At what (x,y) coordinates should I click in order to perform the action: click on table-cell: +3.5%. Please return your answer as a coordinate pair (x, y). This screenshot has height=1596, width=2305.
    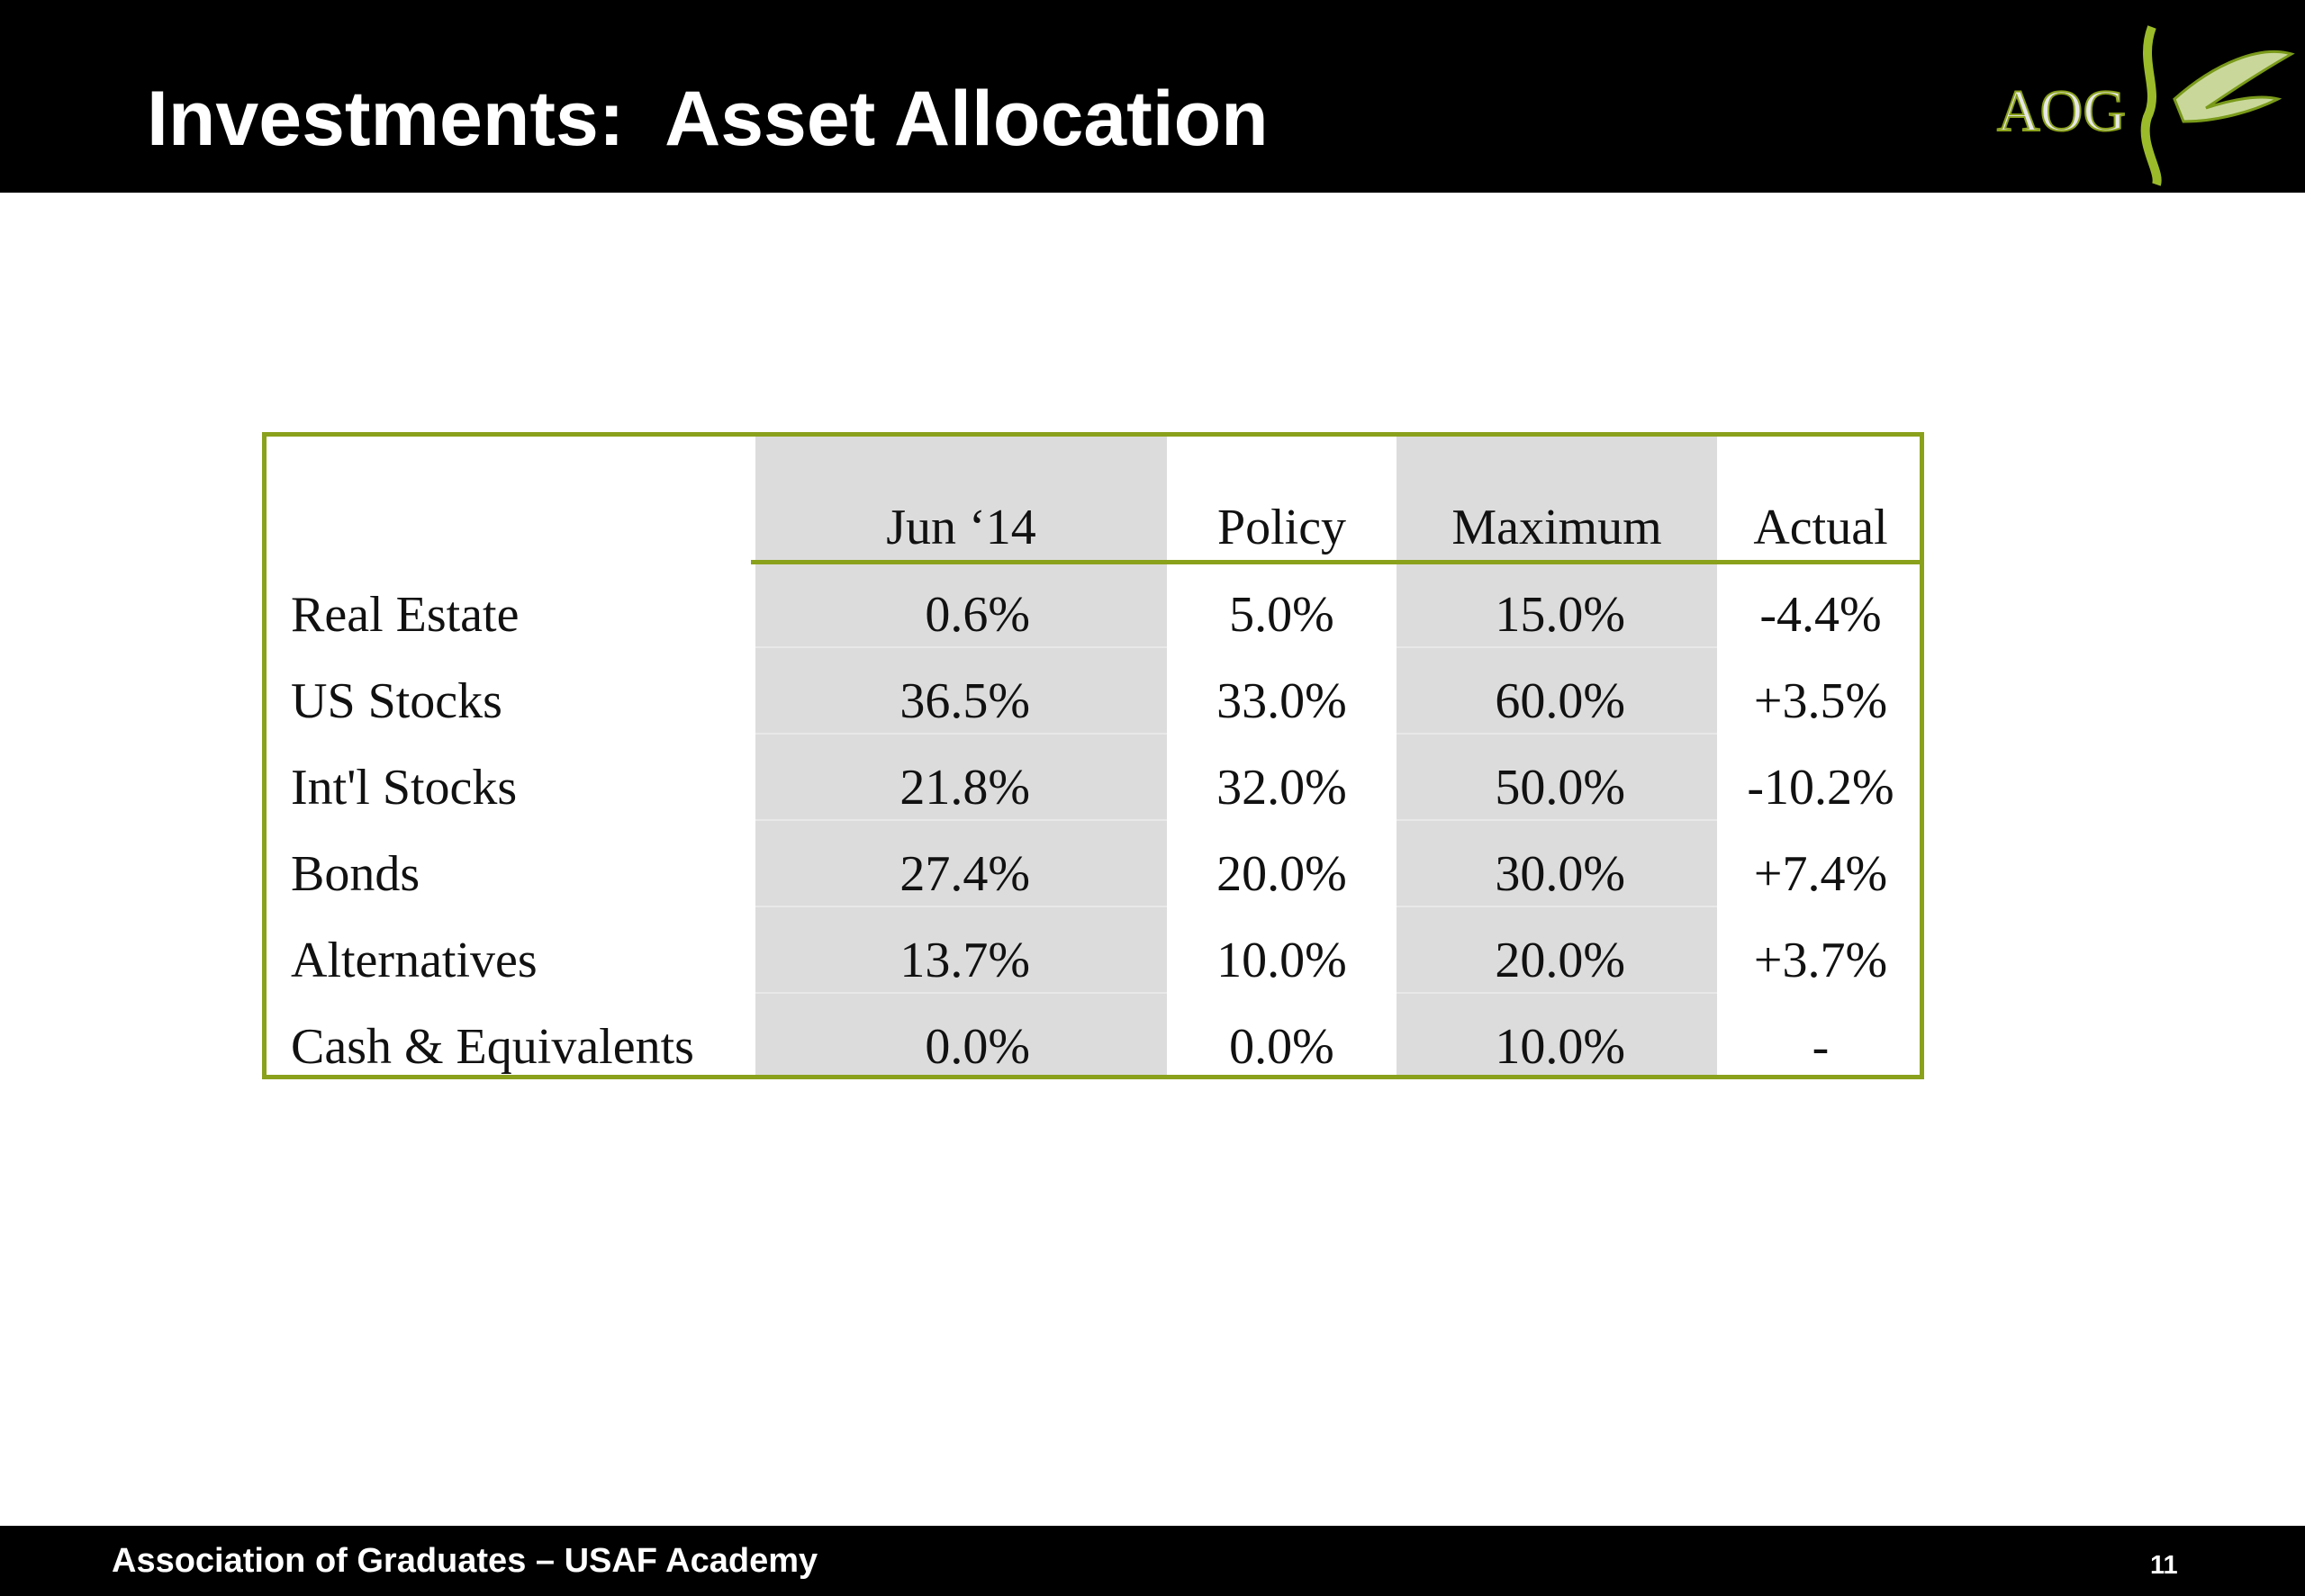
    Looking at the image, I should click on (1820, 701).